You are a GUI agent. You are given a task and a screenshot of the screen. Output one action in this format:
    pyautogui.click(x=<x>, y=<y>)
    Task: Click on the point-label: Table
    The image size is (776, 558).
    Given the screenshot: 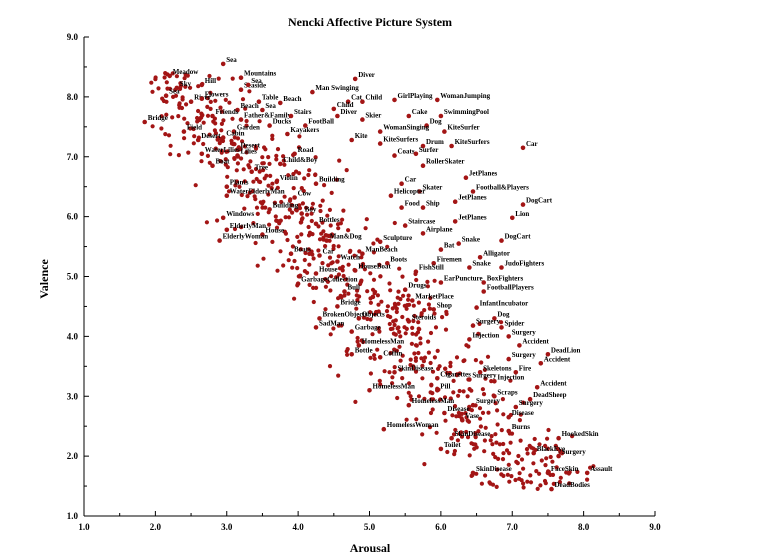 What is the action you would take?
    pyautogui.click(x=270, y=98)
    